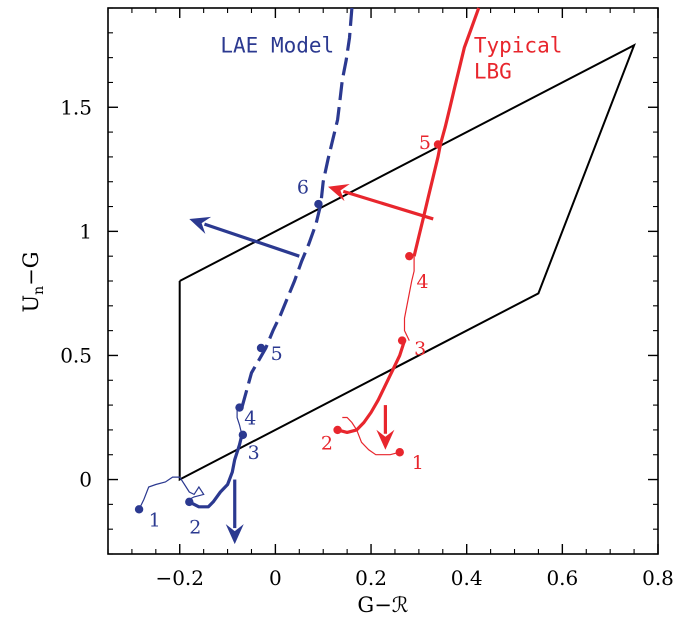 The image size is (699, 621). I want to click on x-tick-label: 0.6, so click(562, 578).